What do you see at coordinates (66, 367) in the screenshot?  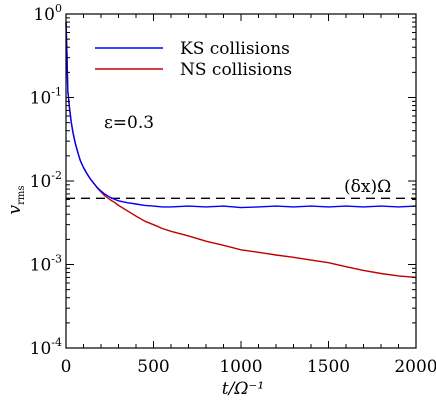 I see `x-tick-label: 0` at bounding box center [66, 367].